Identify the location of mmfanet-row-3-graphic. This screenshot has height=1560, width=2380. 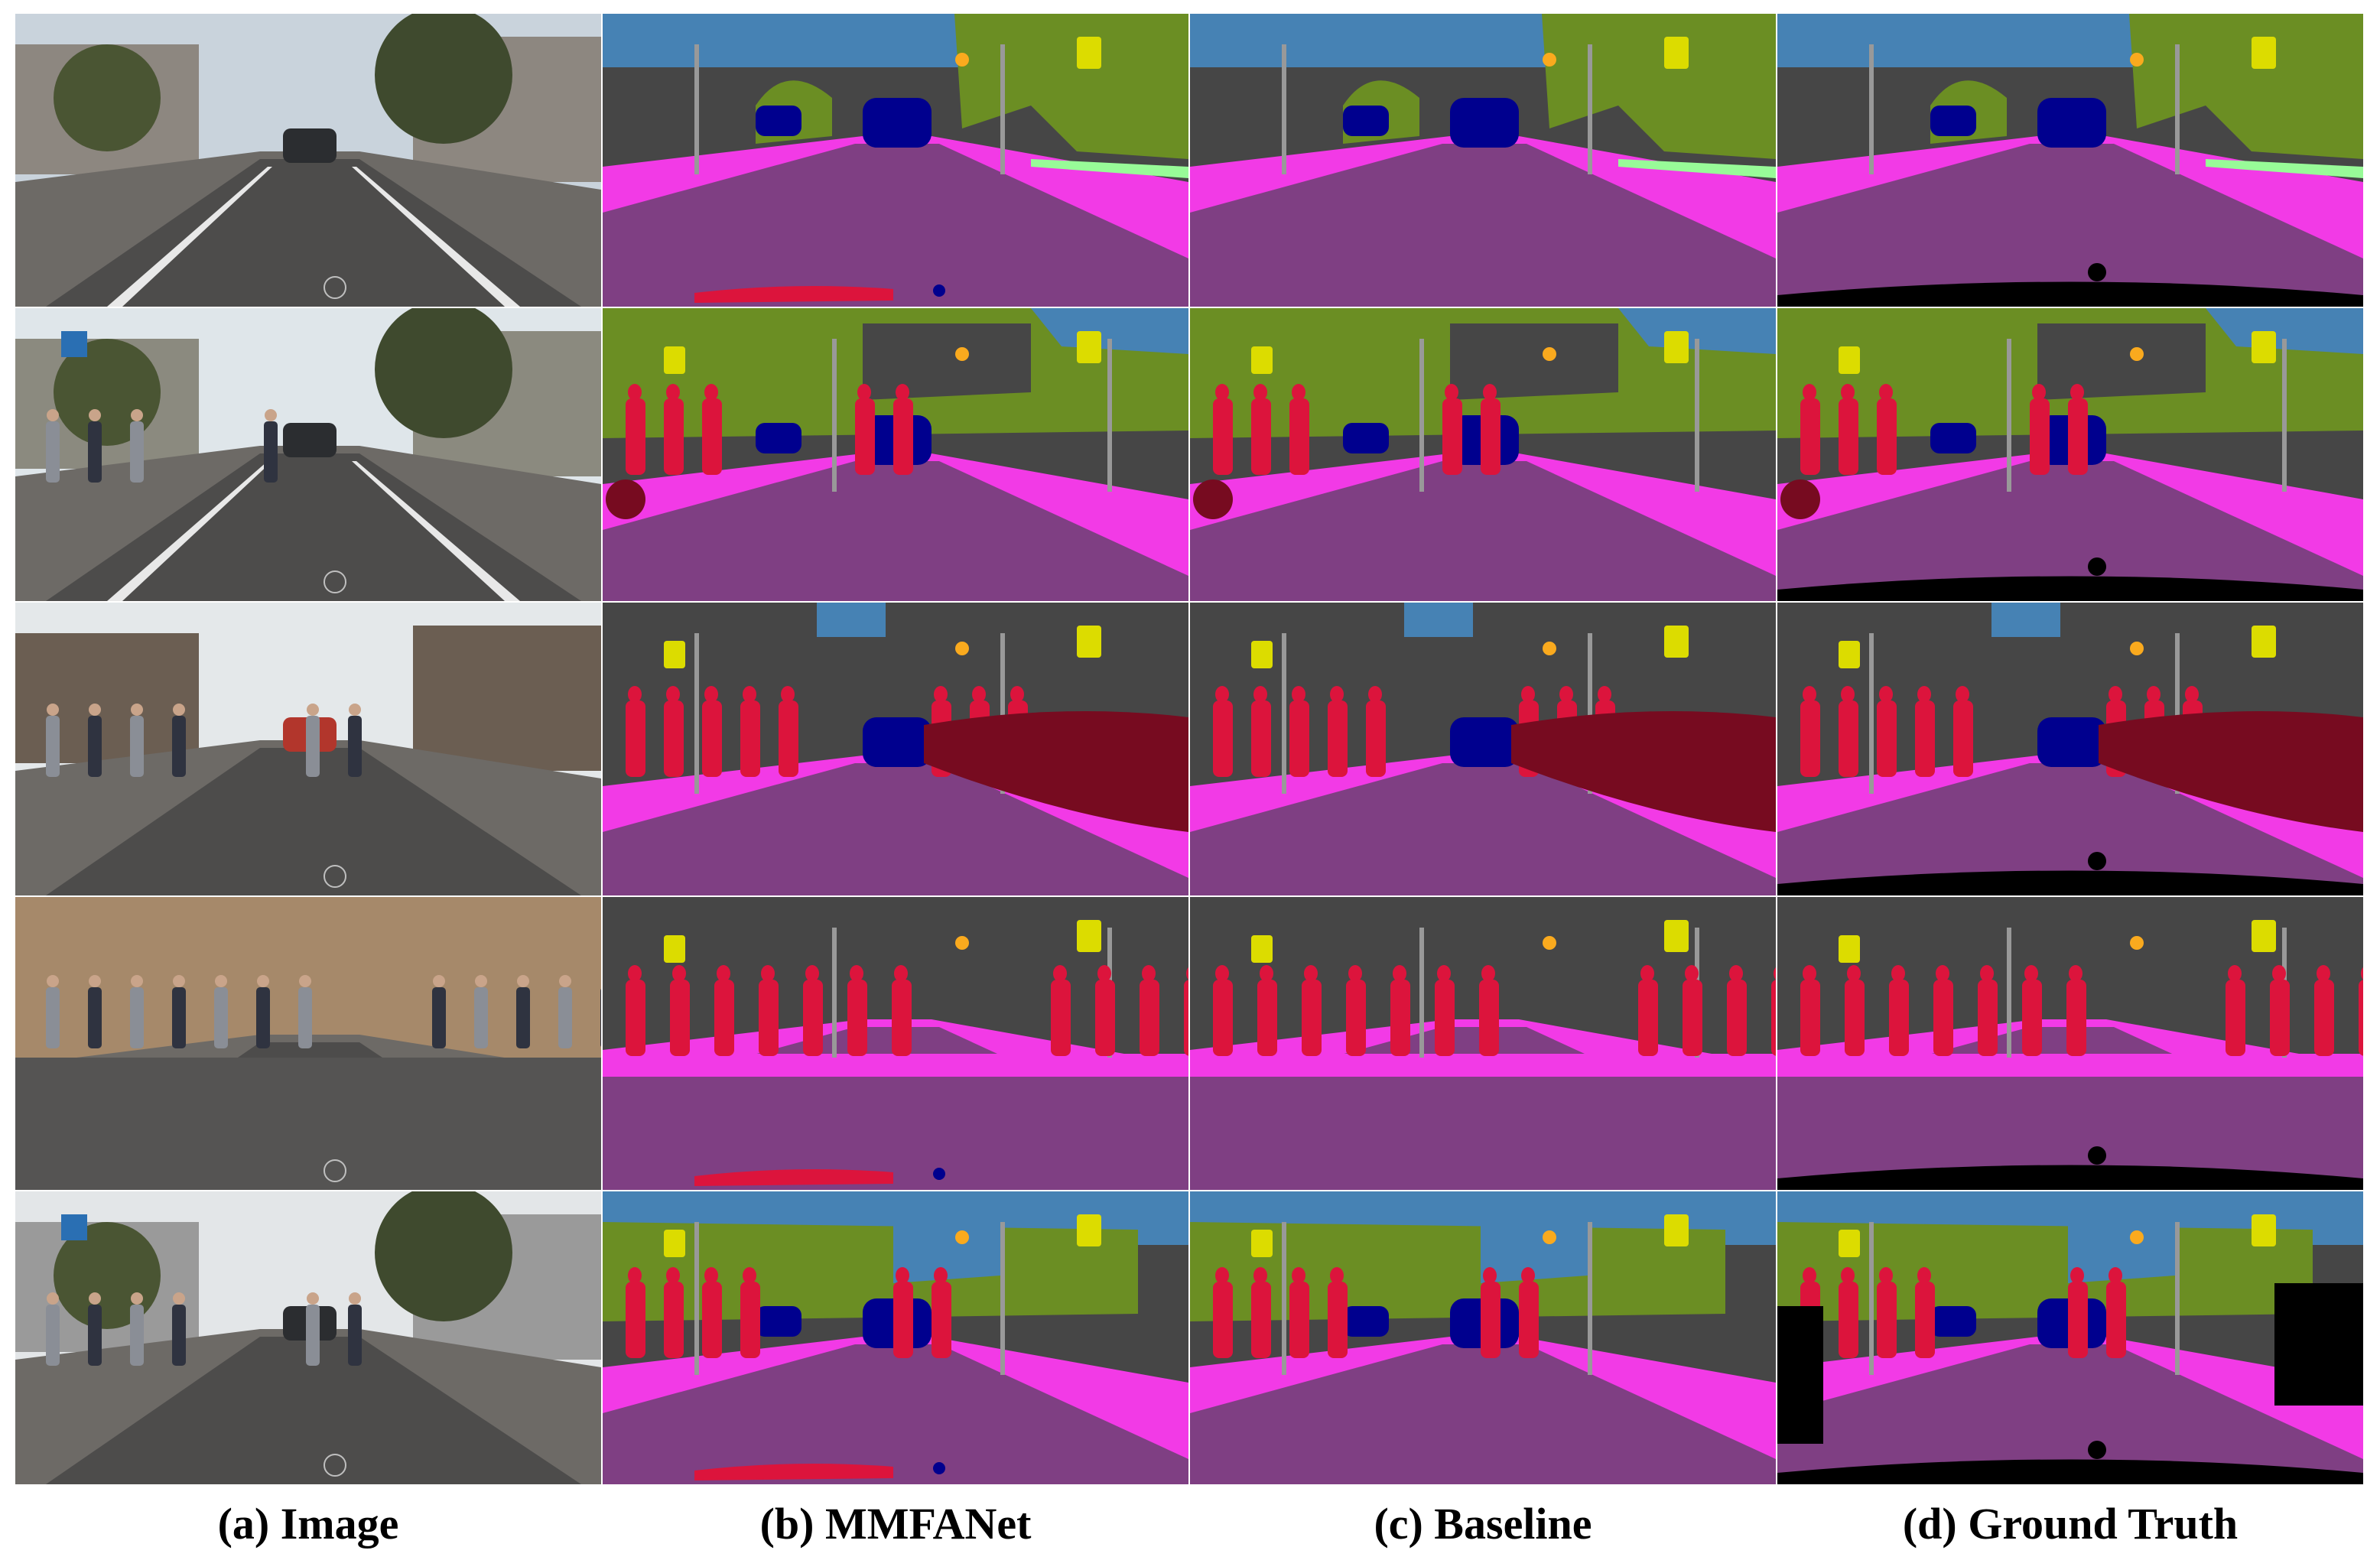
(895, 749).